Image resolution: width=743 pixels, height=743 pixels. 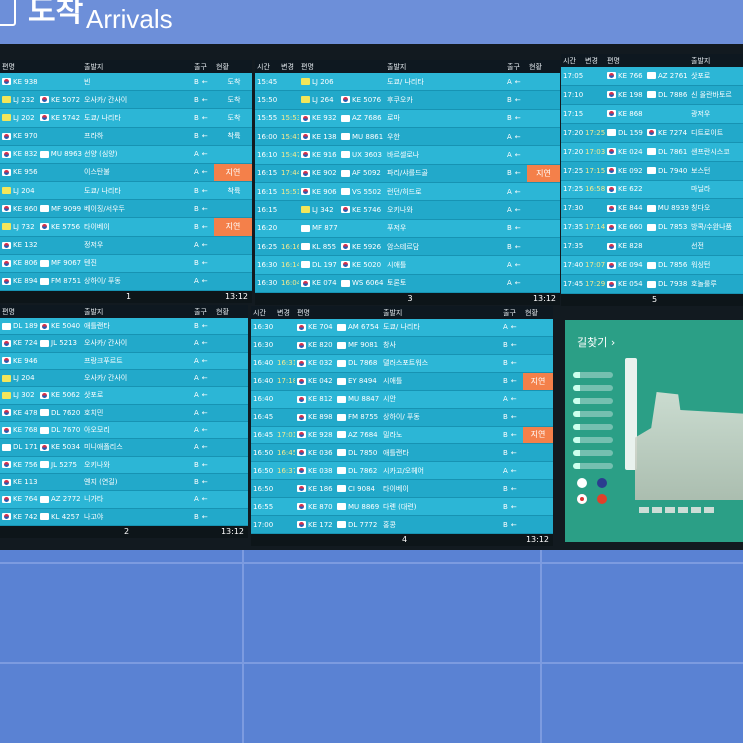 What do you see at coordinates (319, 118) in the screenshot?
I see `flight-cell: KE 932` at bounding box center [319, 118].